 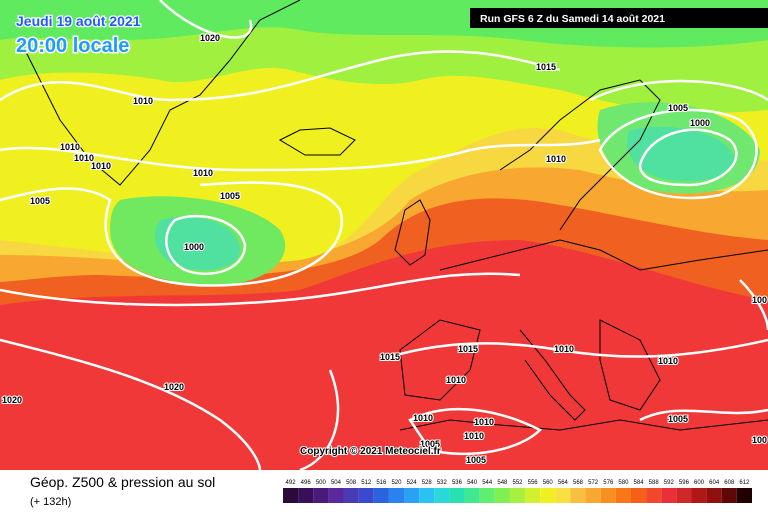 What do you see at coordinates (317, 141) in the screenshot?
I see `coast-iceland` at bounding box center [317, 141].